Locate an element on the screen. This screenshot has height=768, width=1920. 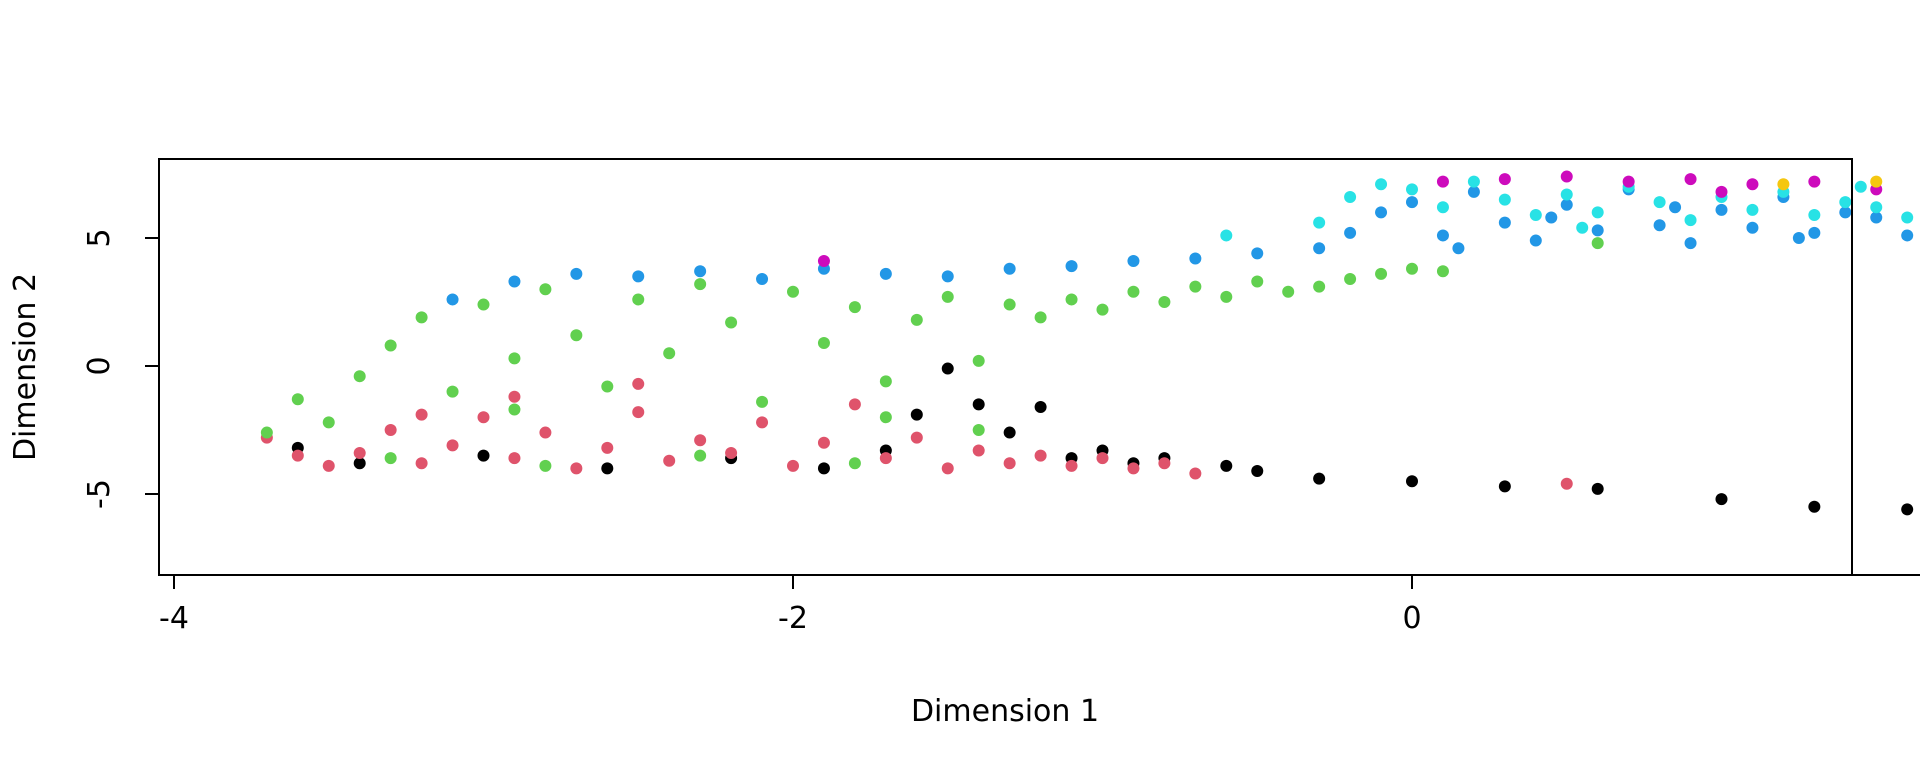
x-tick-label: 0 is located at coordinates (1411, 618).